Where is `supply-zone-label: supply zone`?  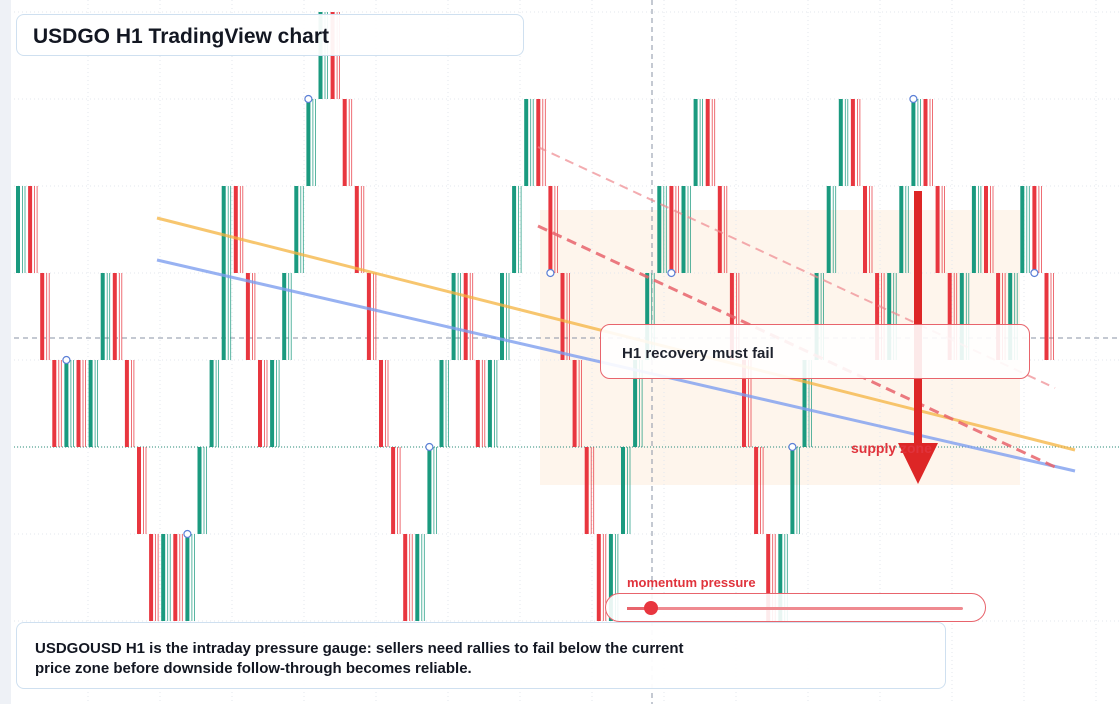
supply-zone-label: supply zone is located at coordinates (891, 448).